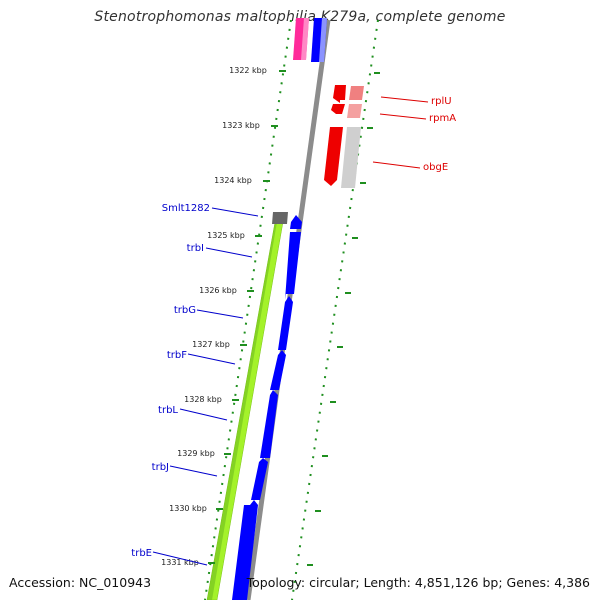 This screenshot has height=600, width=600. What do you see at coordinates (188, 508) in the screenshot?
I see `kbp-tick-label: 1330 kbp` at bounding box center [188, 508].